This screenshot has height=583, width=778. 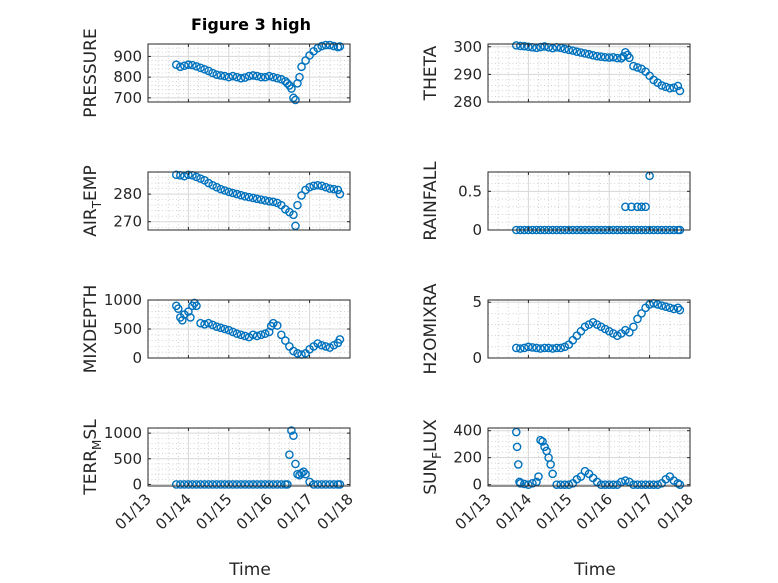 I want to click on y-axis-label: AIRTEMP, so click(x=92, y=200).